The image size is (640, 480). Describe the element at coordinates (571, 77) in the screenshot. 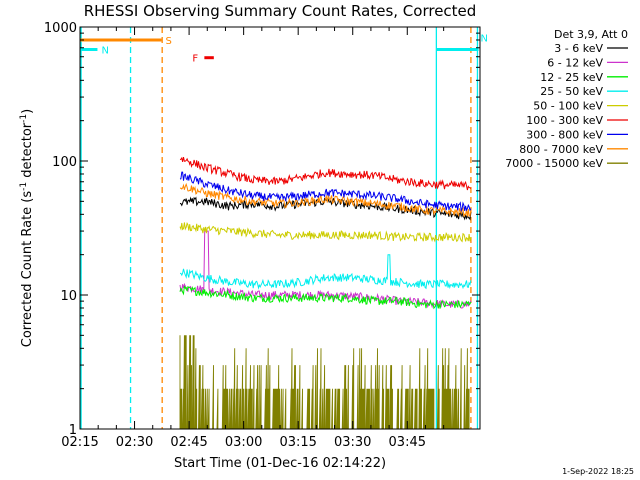

I see `legend-label: 12 - 25 keV` at that location.